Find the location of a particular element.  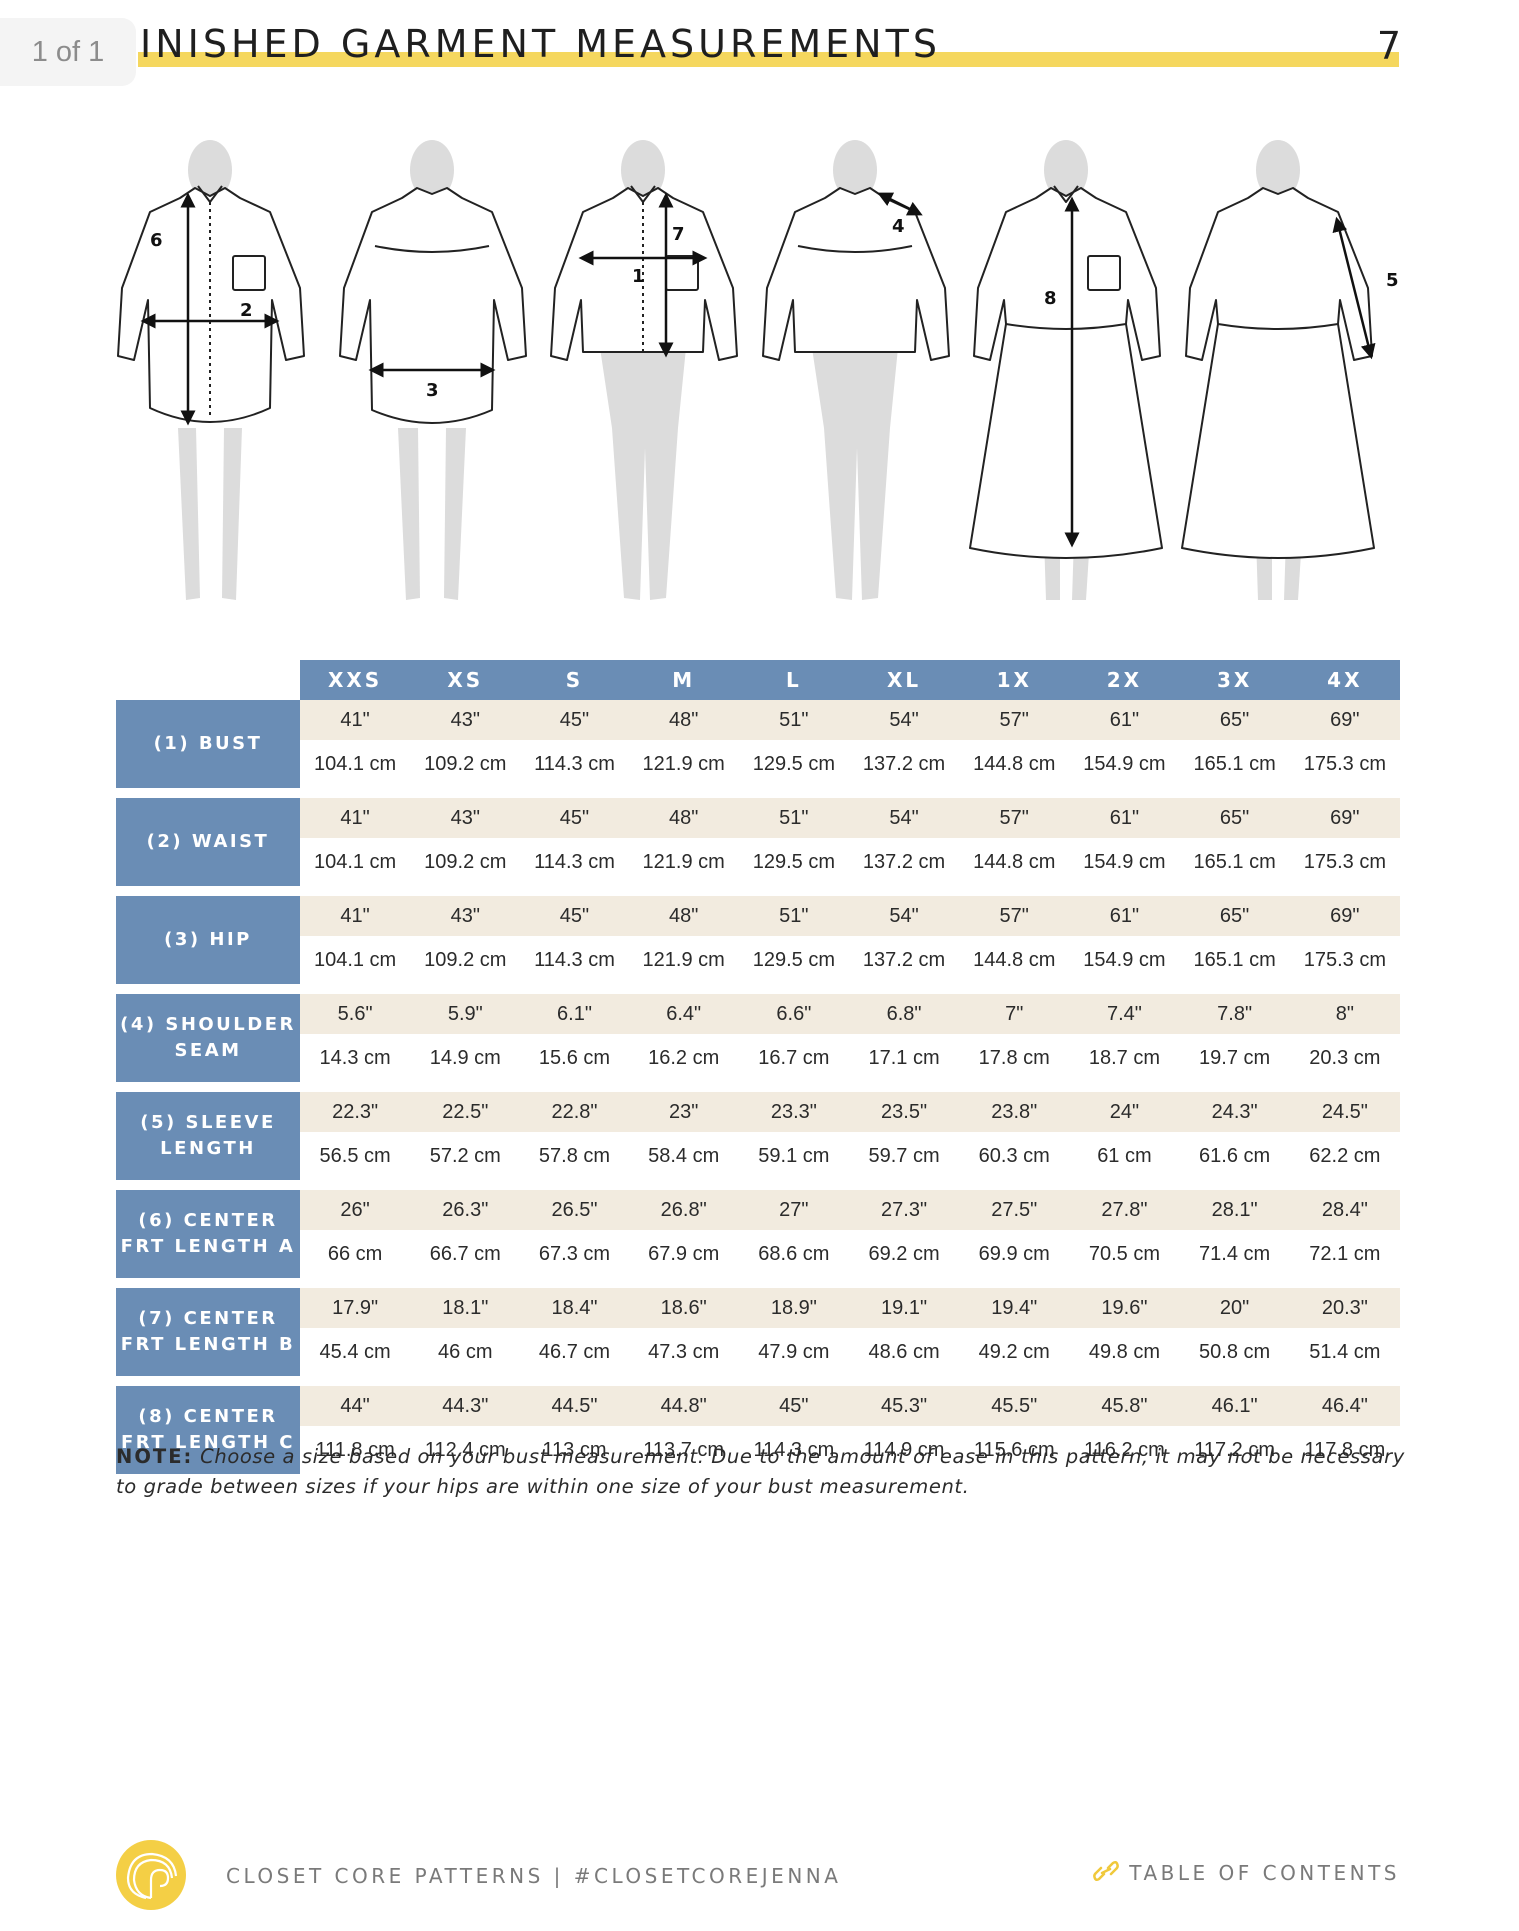

figure-label: 2 is located at coordinates (246, 310).